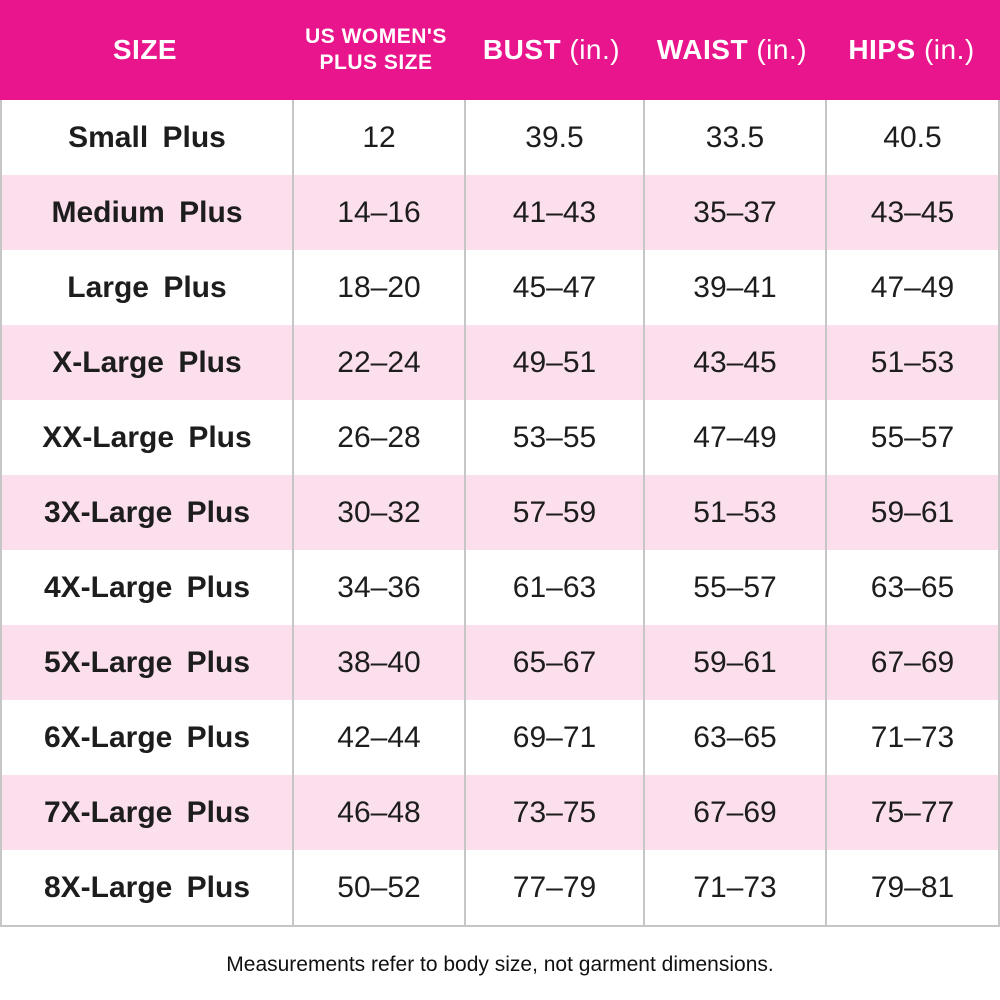 The height and width of the screenshot is (1000, 1000). I want to click on cell-size: 3X-Large Plus, so click(147, 512).